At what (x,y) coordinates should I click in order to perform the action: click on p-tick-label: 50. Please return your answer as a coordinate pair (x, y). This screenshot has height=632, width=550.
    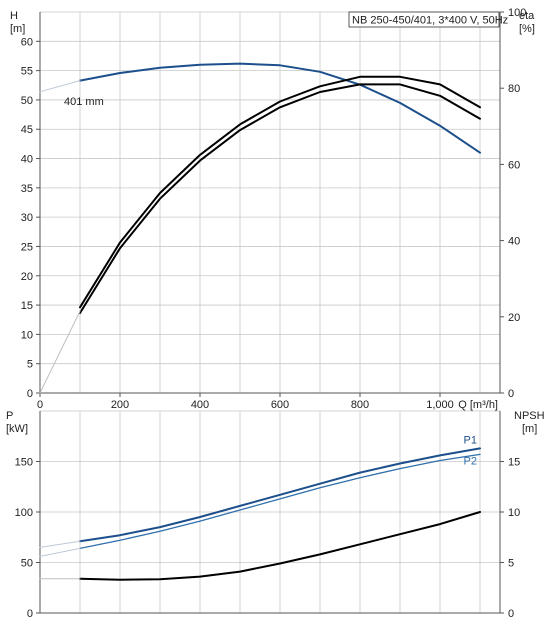
    Looking at the image, I should click on (27, 564).